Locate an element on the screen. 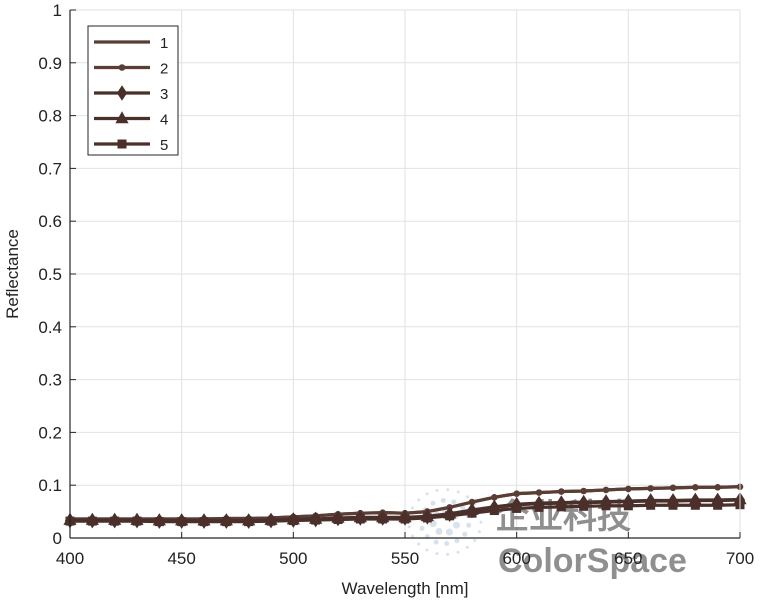 The image size is (760, 606). y-tick-label: 0 is located at coordinates (57, 538).